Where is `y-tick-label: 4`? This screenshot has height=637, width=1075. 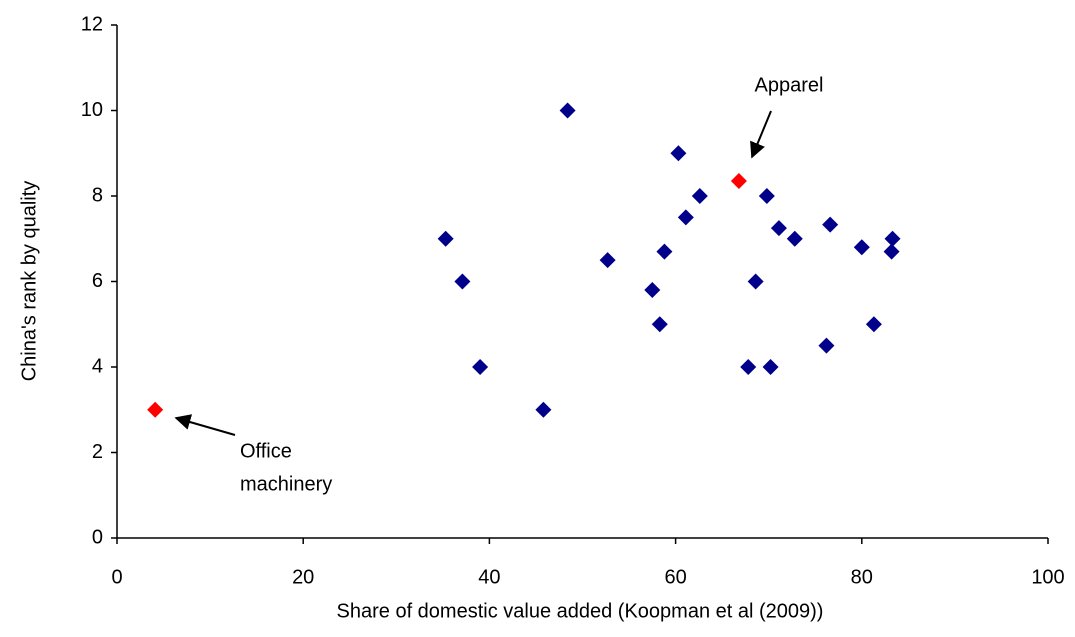 y-tick-label: 4 is located at coordinates (97, 366).